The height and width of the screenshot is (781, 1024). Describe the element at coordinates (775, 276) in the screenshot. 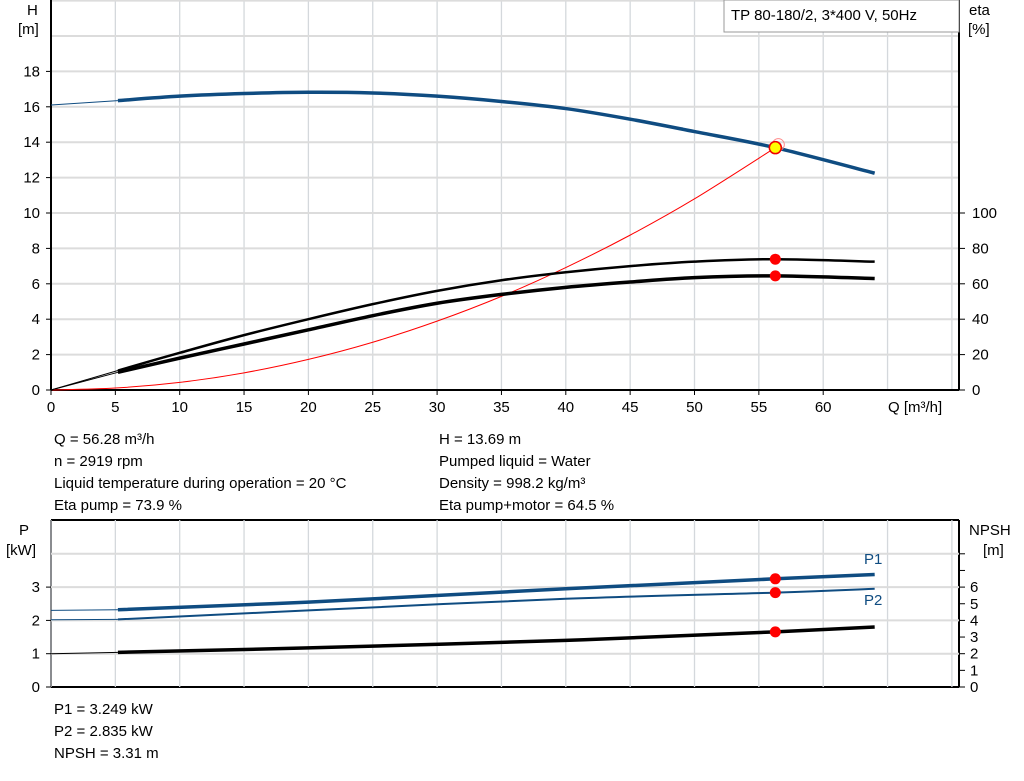

I see `eta-pump-motor-point` at that location.